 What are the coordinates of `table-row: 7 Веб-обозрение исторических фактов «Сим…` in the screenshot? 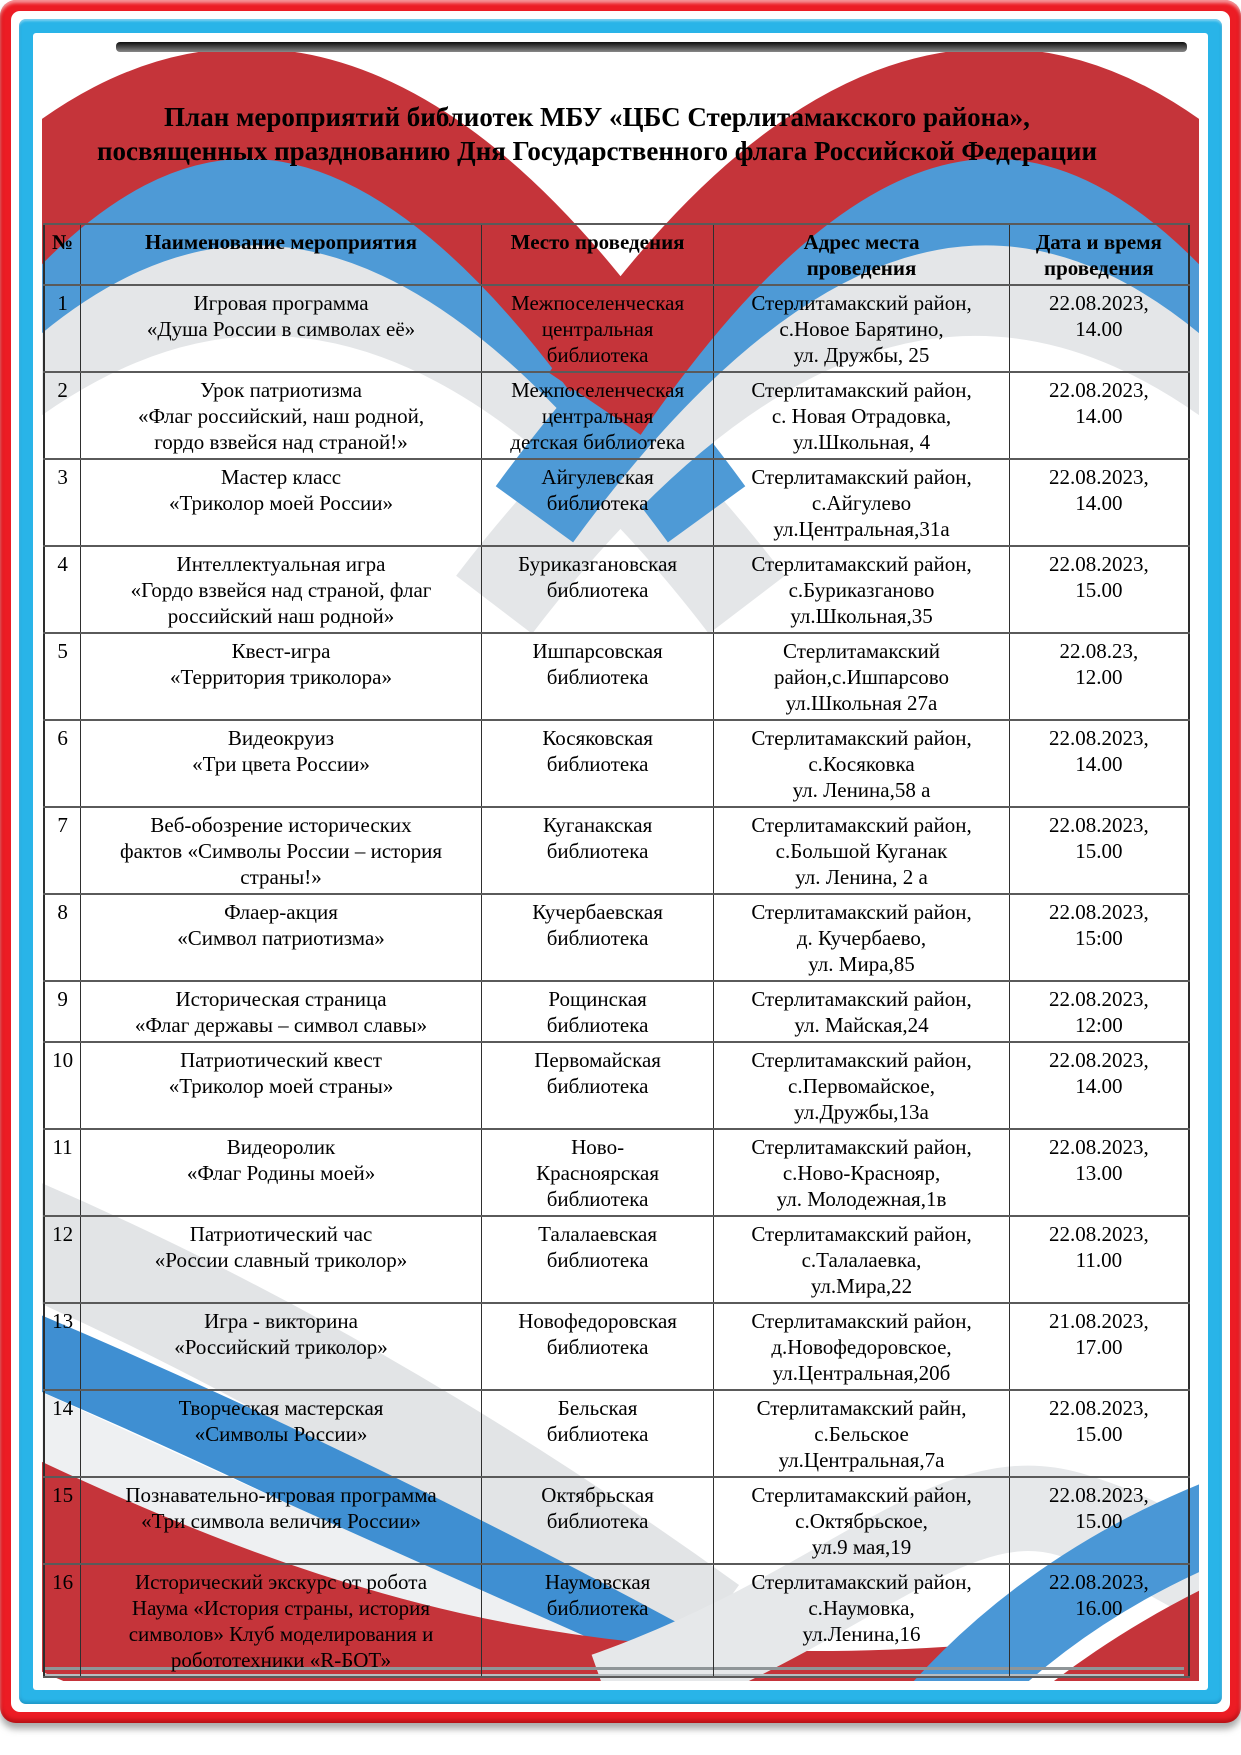 It's located at (616, 850).